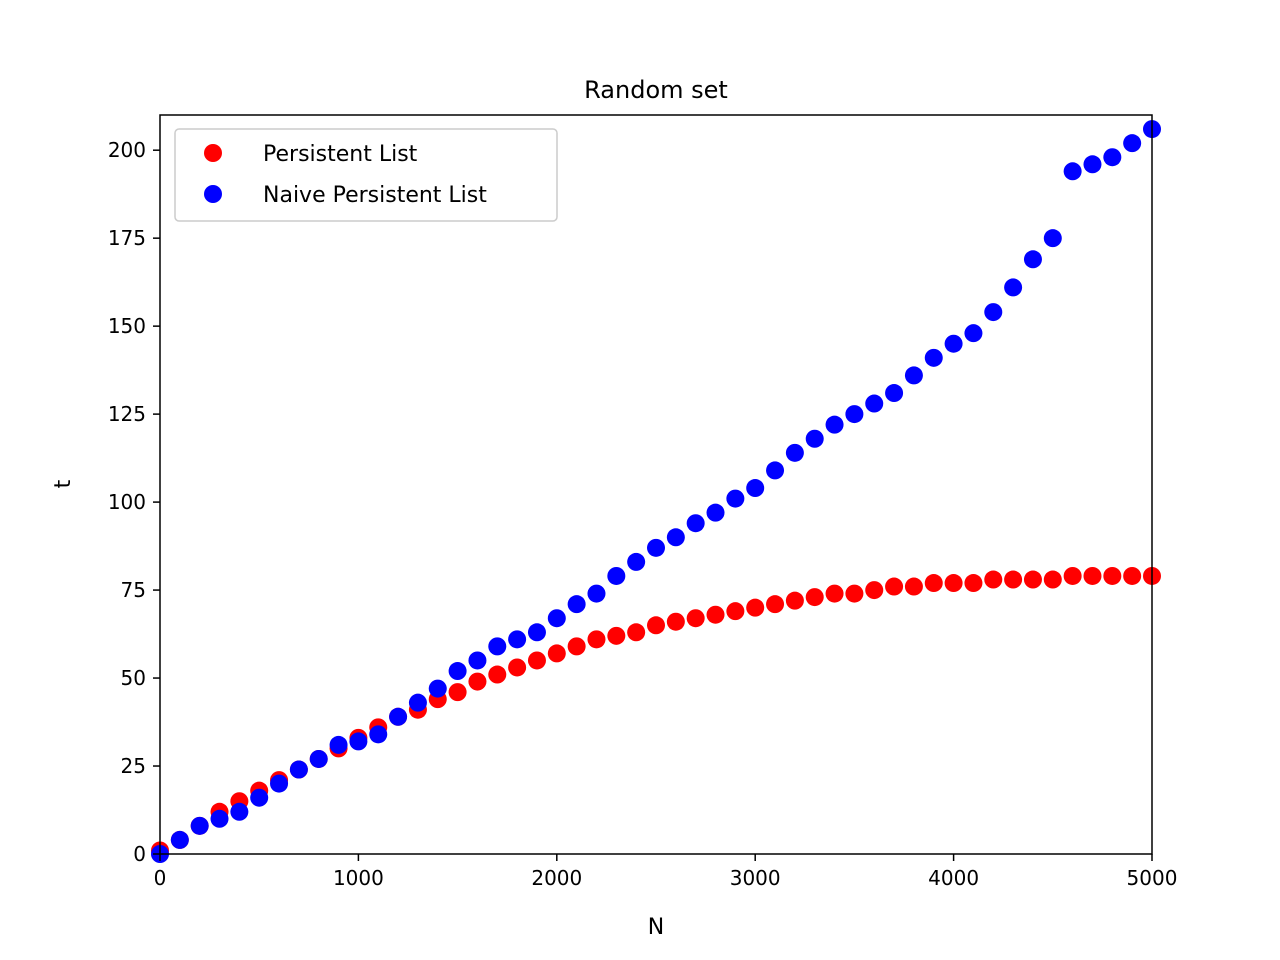  I want to click on y-tick-label: 50, so click(133, 678).